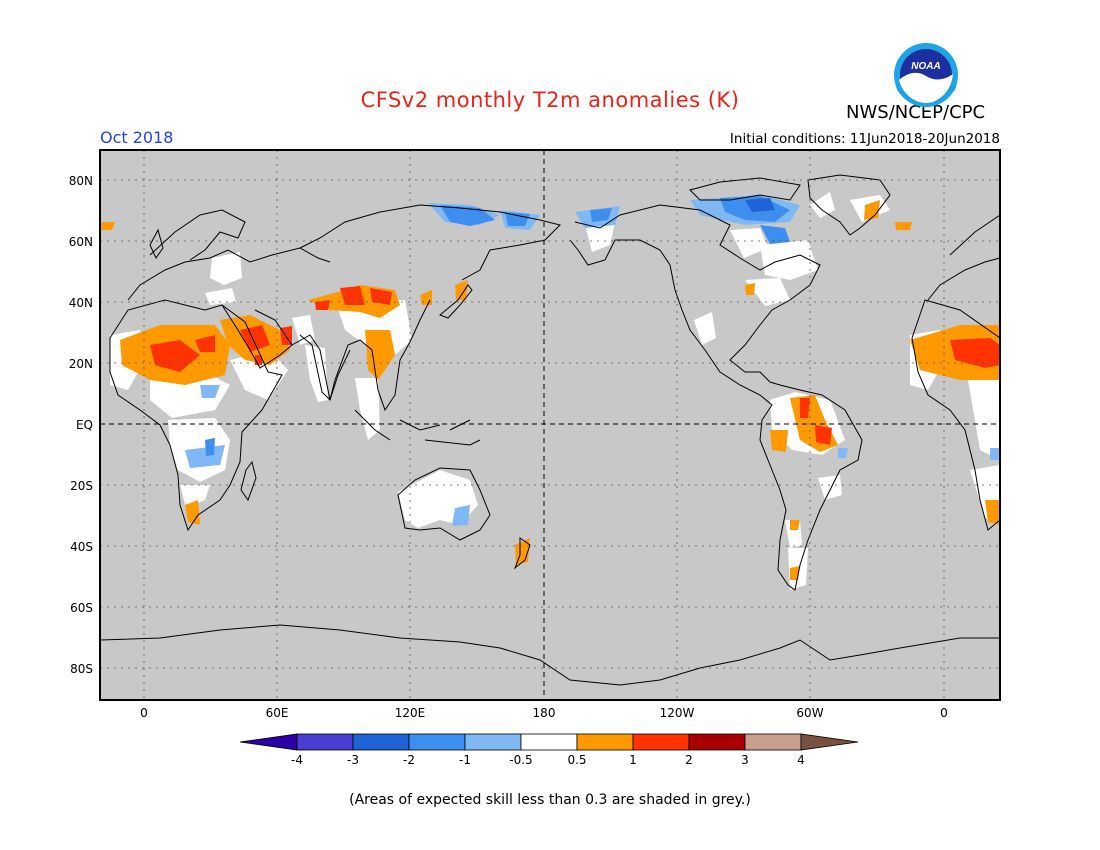  I want to click on colorbar-label: -3, so click(353, 760).